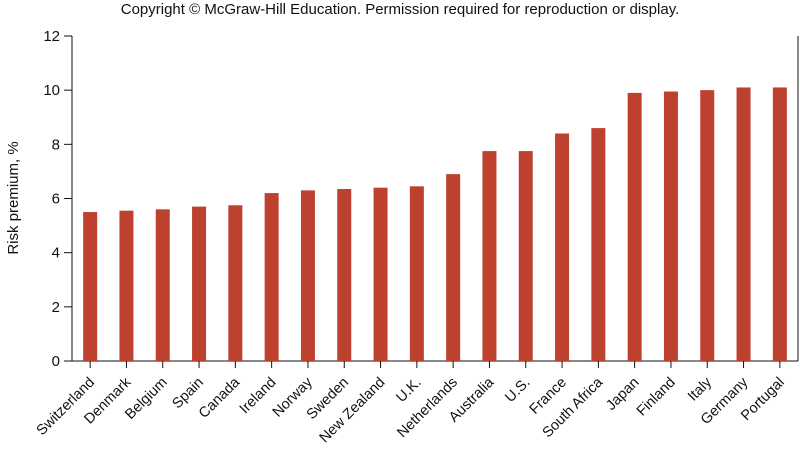  Describe the element at coordinates (707, 226) in the screenshot. I see `bar-italy` at that location.